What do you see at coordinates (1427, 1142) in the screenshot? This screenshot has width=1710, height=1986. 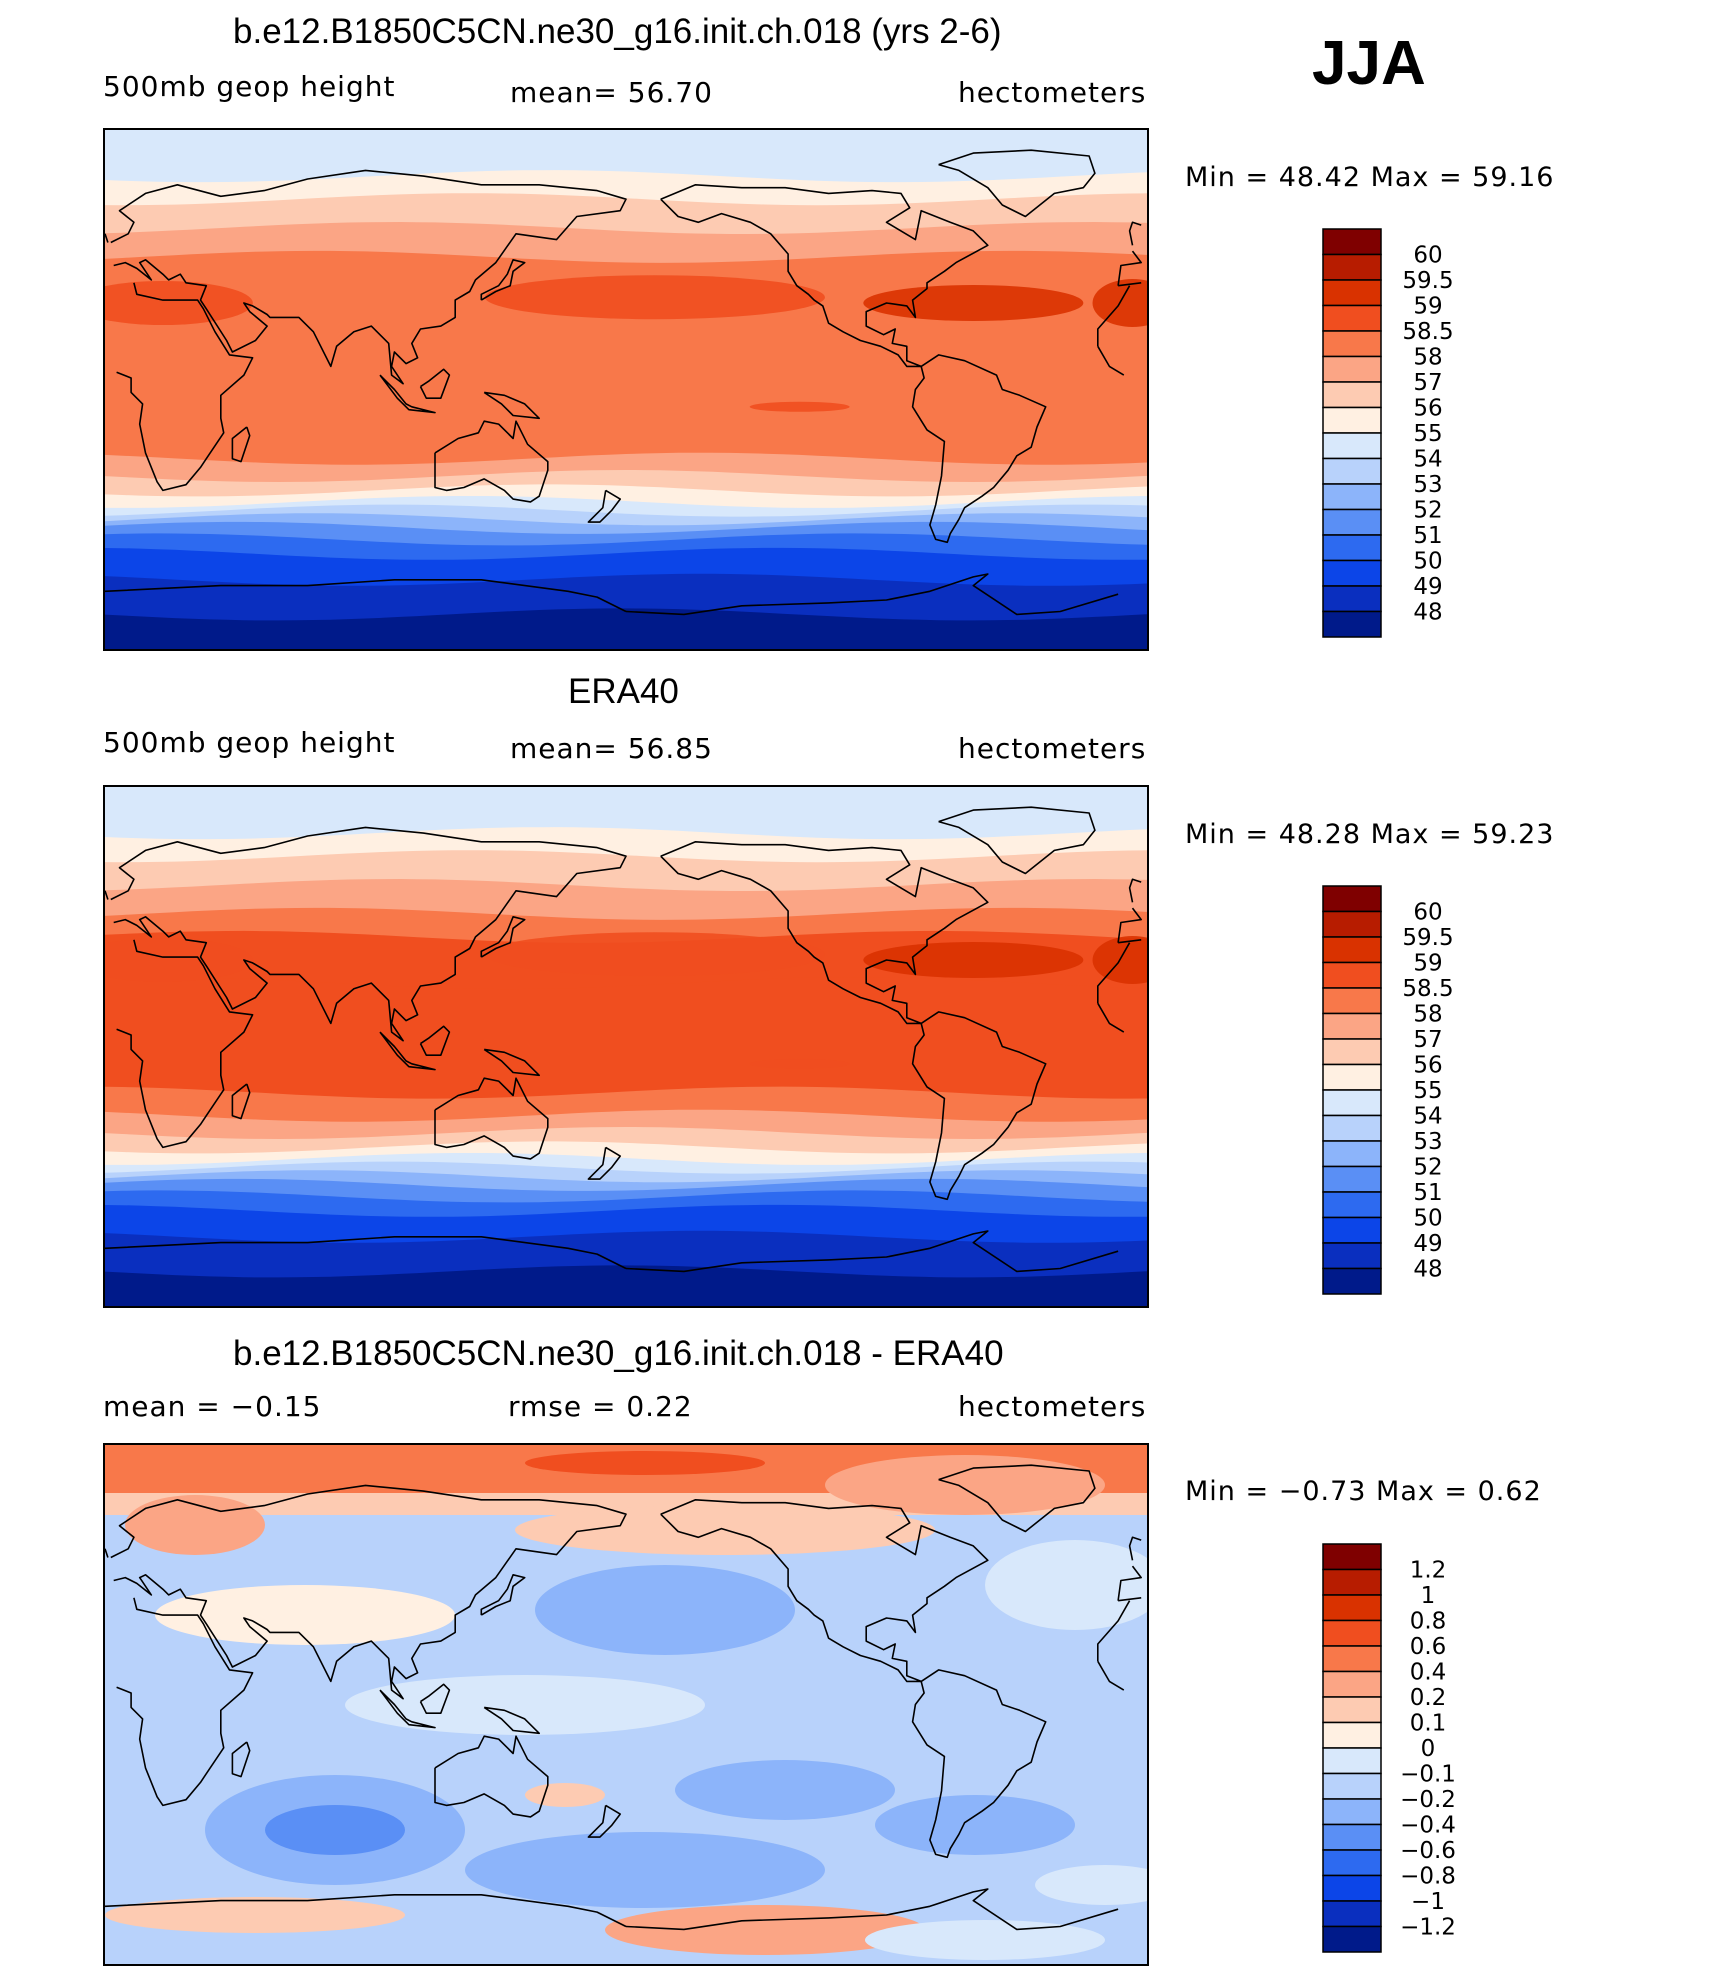 I see `colorbar-2-tick-label: 53` at bounding box center [1427, 1142].